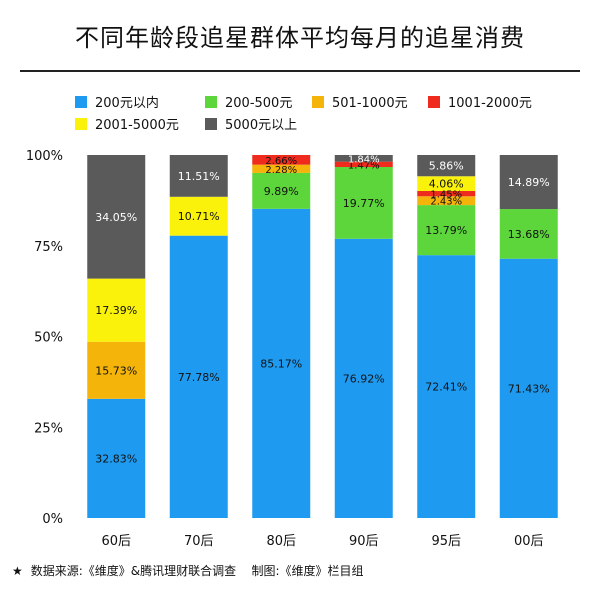 Image resolution: width=600 pixels, height=600 pixels. Describe the element at coordinates (261, 125) in the screenshot. I see `legend-label: 5000元以上` at that location.